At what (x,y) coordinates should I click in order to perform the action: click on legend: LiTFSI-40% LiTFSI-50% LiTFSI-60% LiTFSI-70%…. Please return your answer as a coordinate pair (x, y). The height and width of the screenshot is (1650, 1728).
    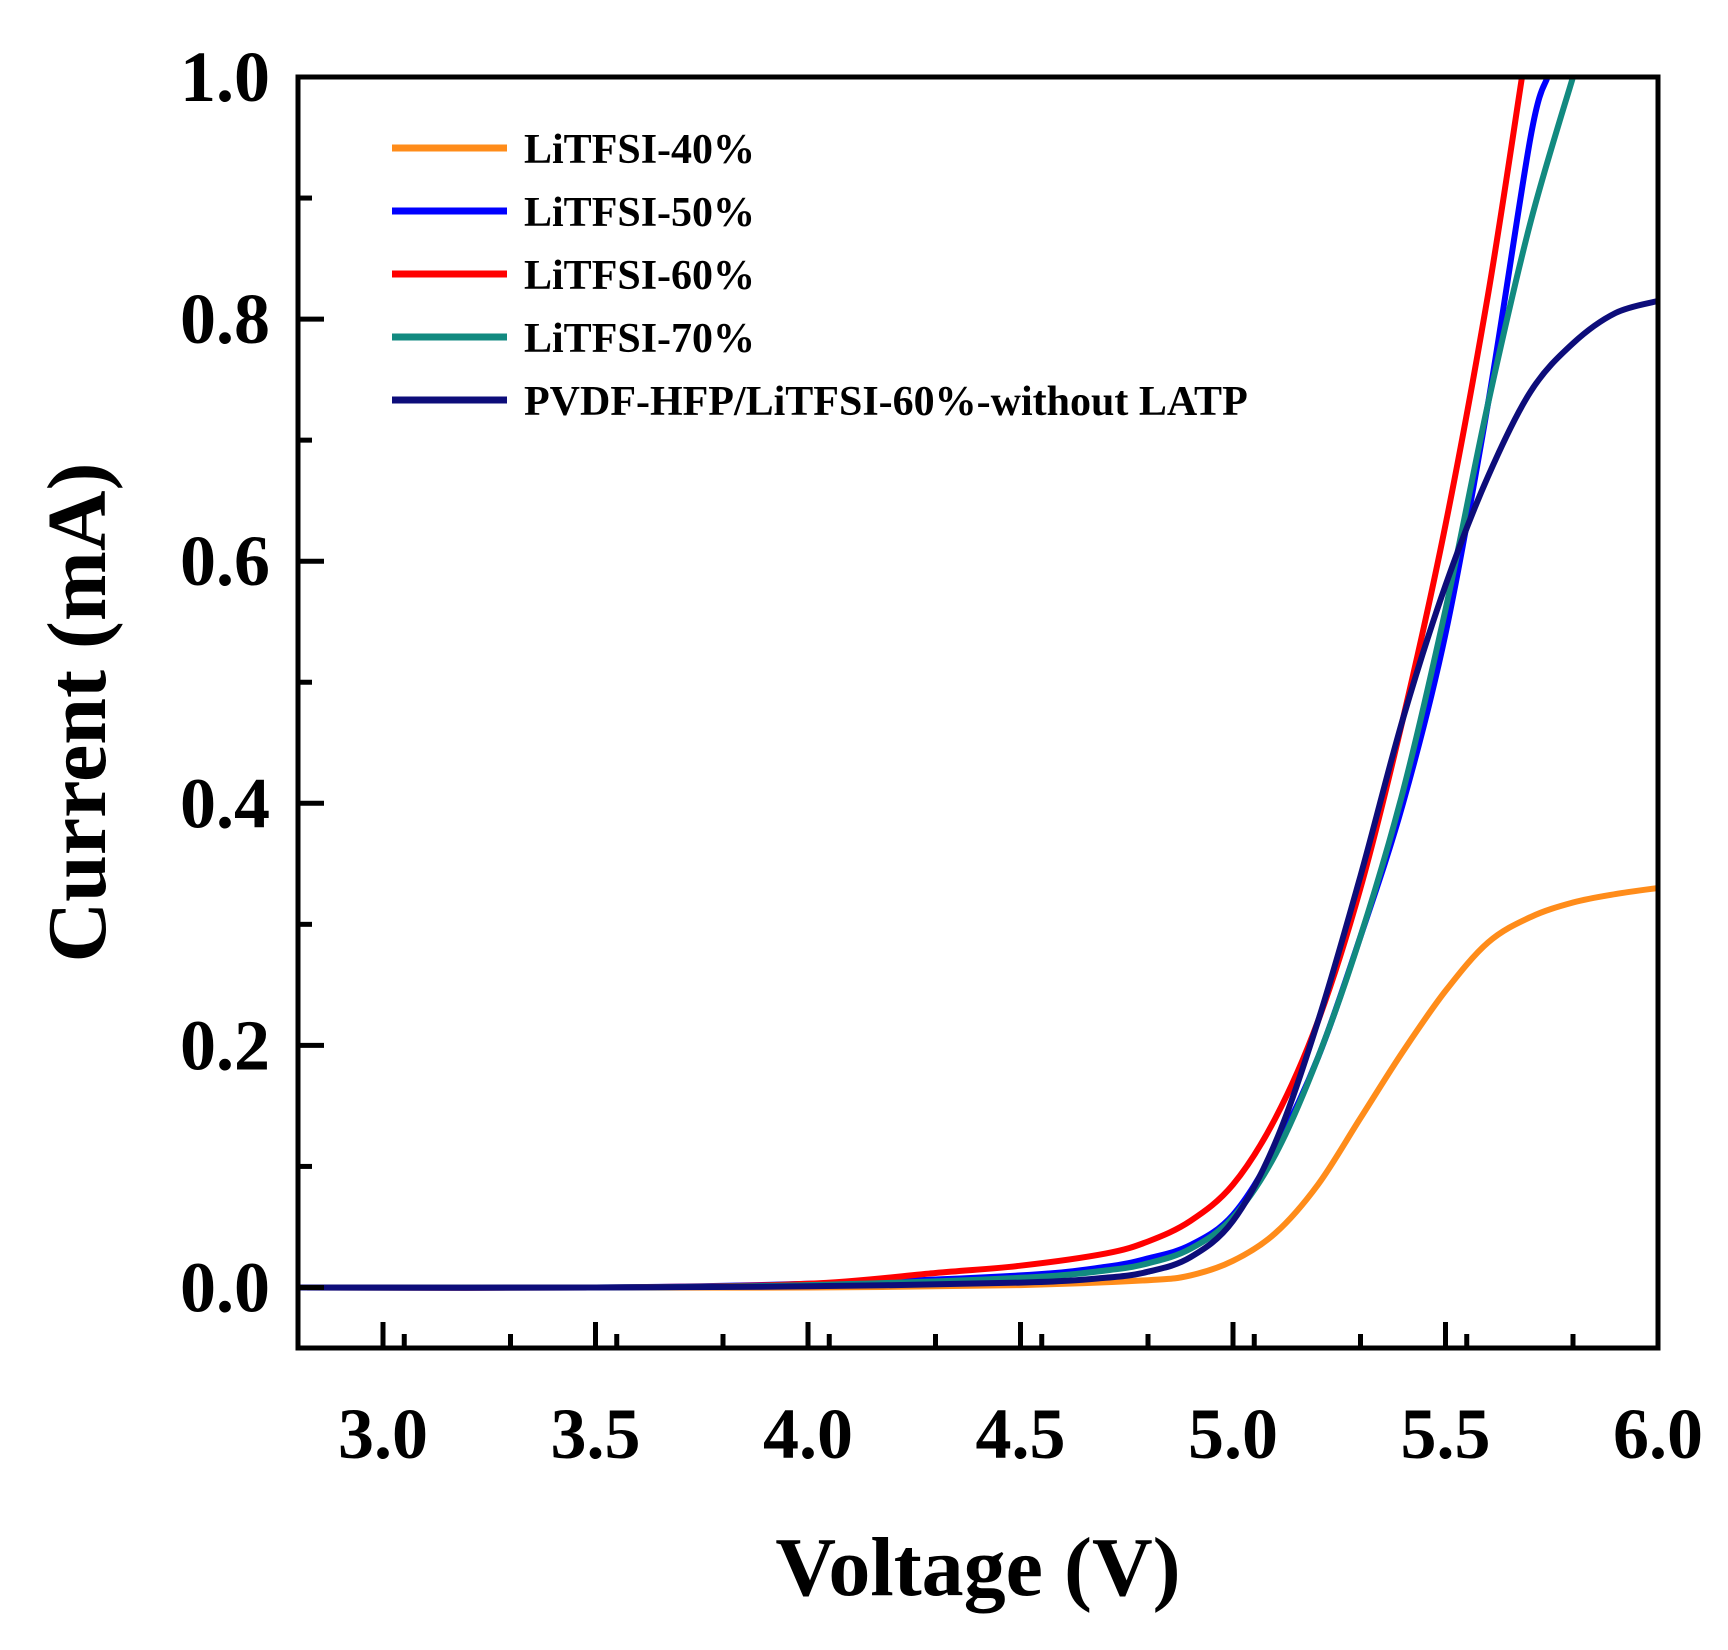
    Looking at the image, I should click on (820, 276).